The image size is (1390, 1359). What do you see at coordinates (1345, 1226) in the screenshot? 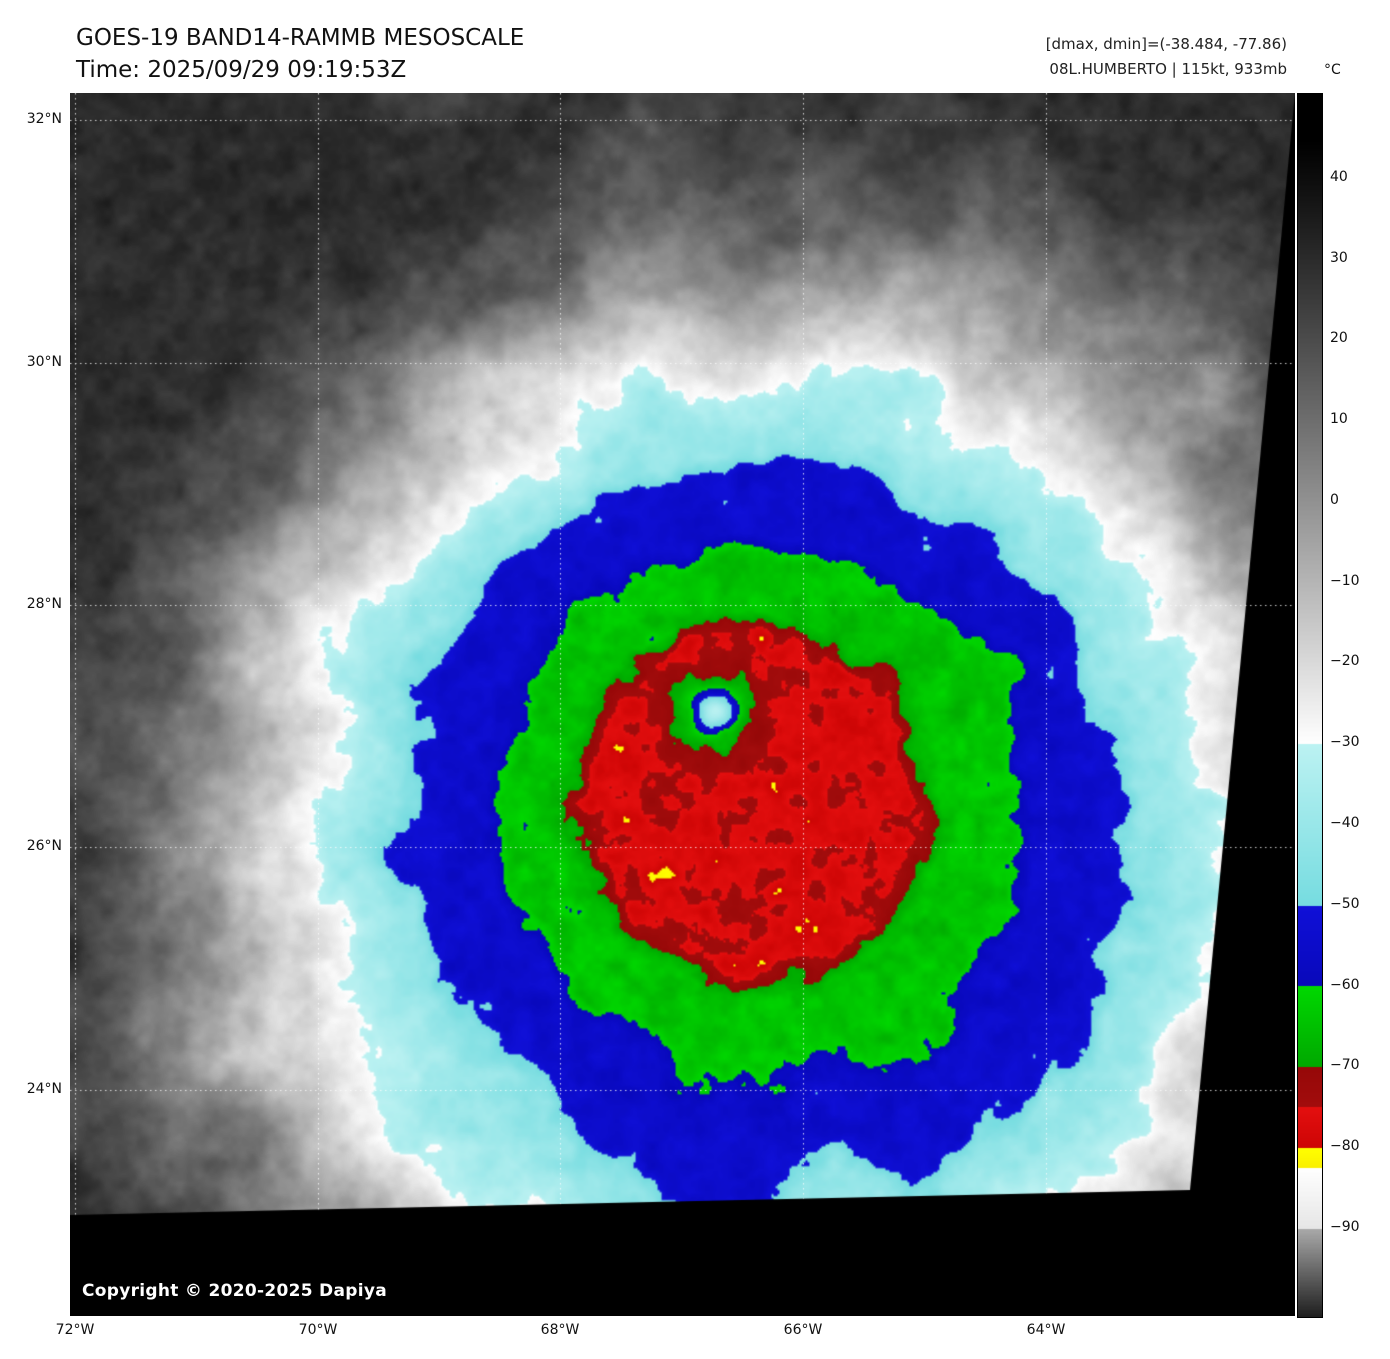
I see `colorbar-tick-label: −90` at bounding box center [1345, 1226].